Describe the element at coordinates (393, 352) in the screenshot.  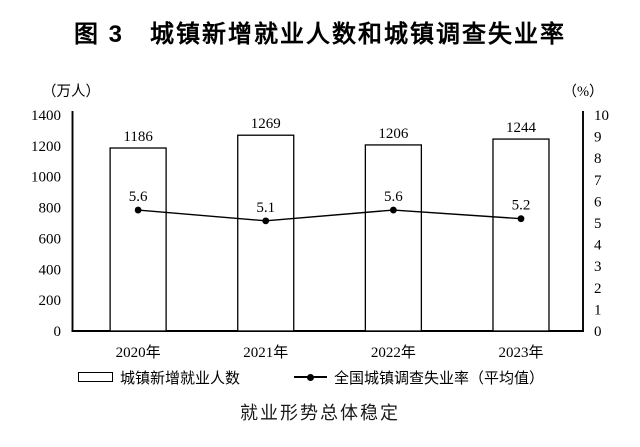
I see `x-axis-category-label: 2022年` at that location.